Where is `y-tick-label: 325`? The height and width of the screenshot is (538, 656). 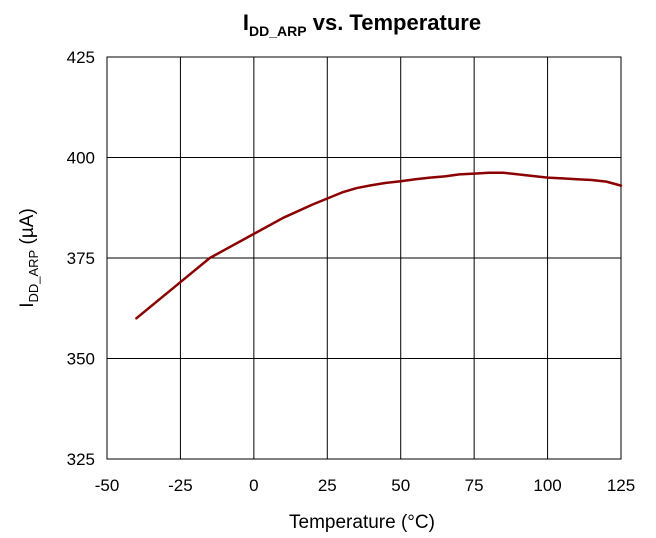
y-tick-label: 325 is located at coordinates (81, 459).